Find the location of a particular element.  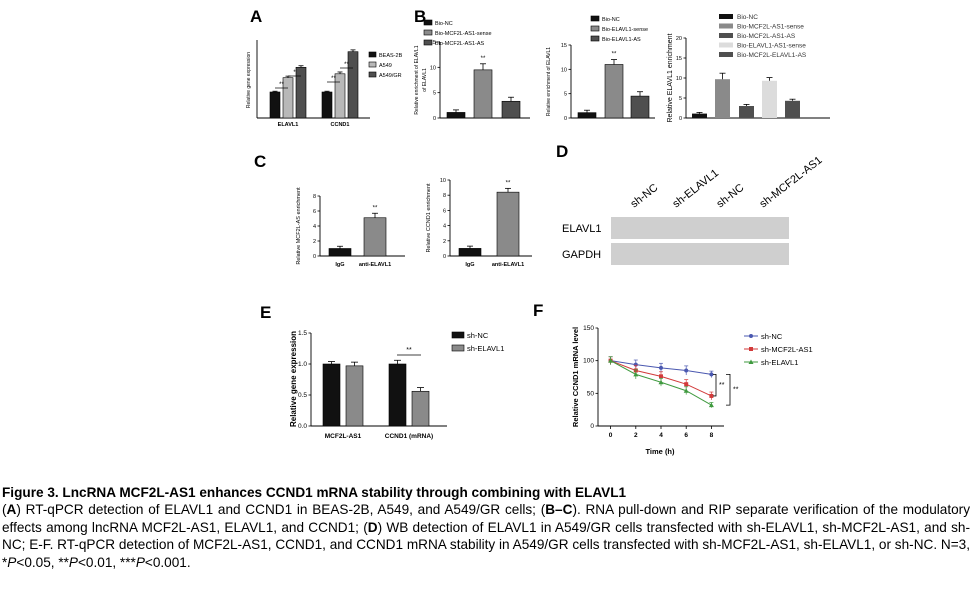

row-label-d: GAPDH is located at coordinates (581, 255).